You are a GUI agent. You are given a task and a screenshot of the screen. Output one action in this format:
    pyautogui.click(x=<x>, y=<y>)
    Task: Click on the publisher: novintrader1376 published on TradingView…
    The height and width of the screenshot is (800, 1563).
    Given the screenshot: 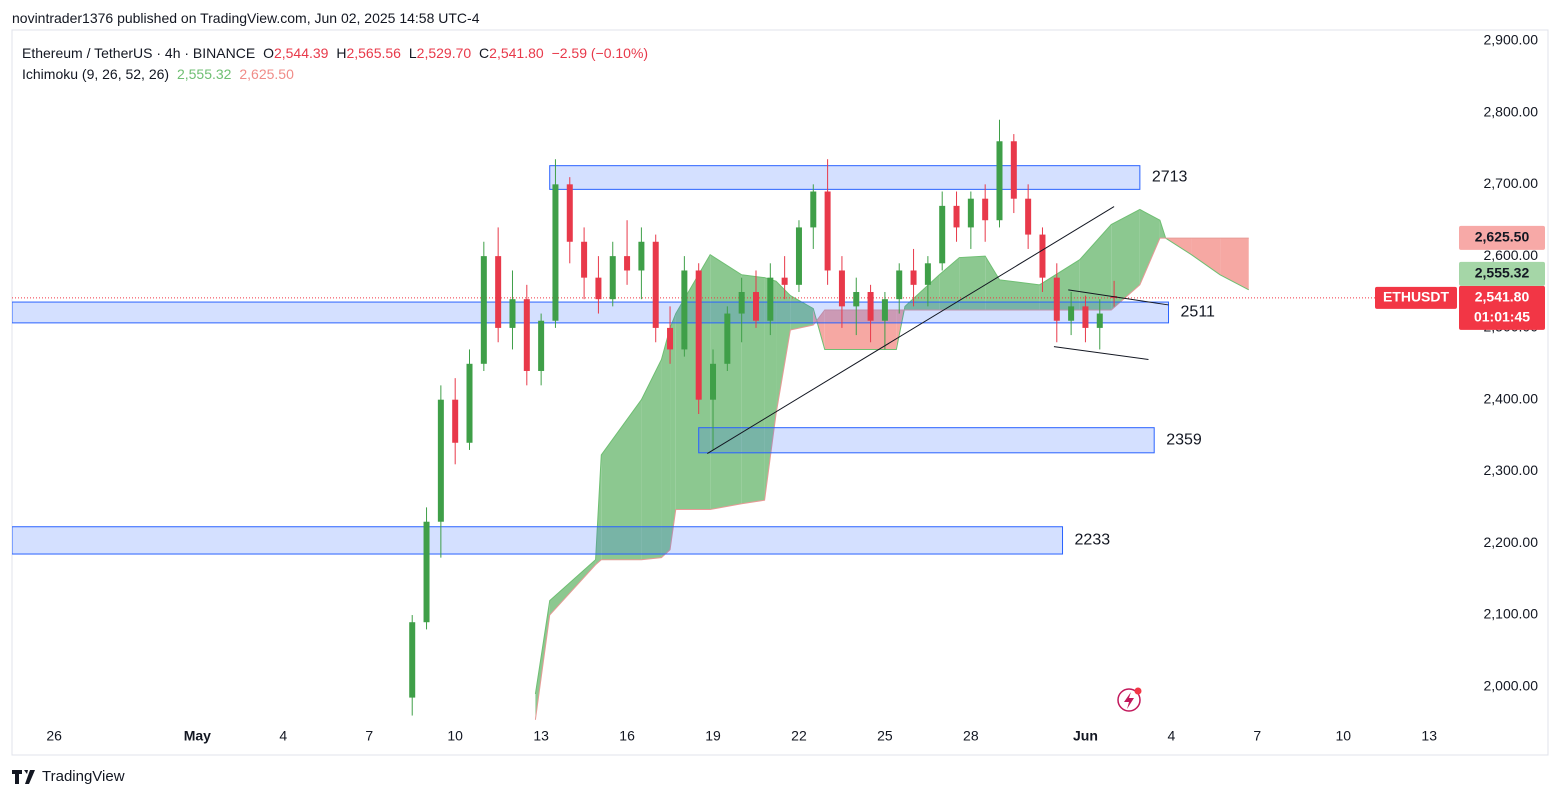 What is the action you would take?
    pyautogui.click(x=246, y=18)
    